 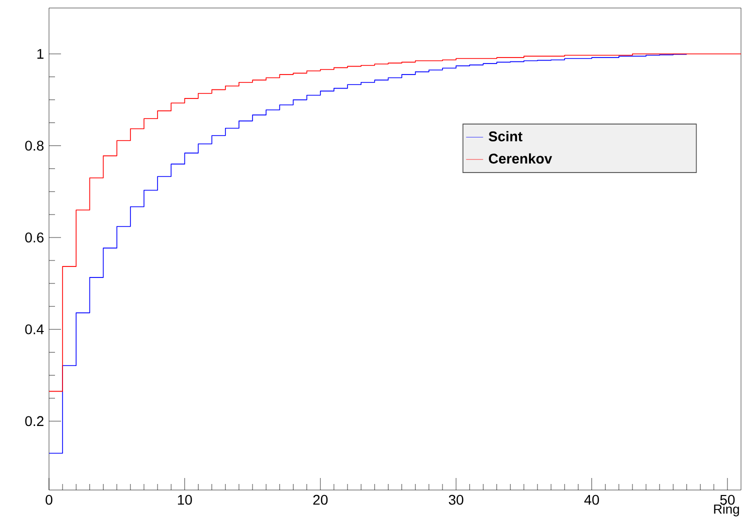 What do you see at coordinates (40, 54) in the screenshot?
I see `y-tick-label: 1` at bounding box center [40, 54].